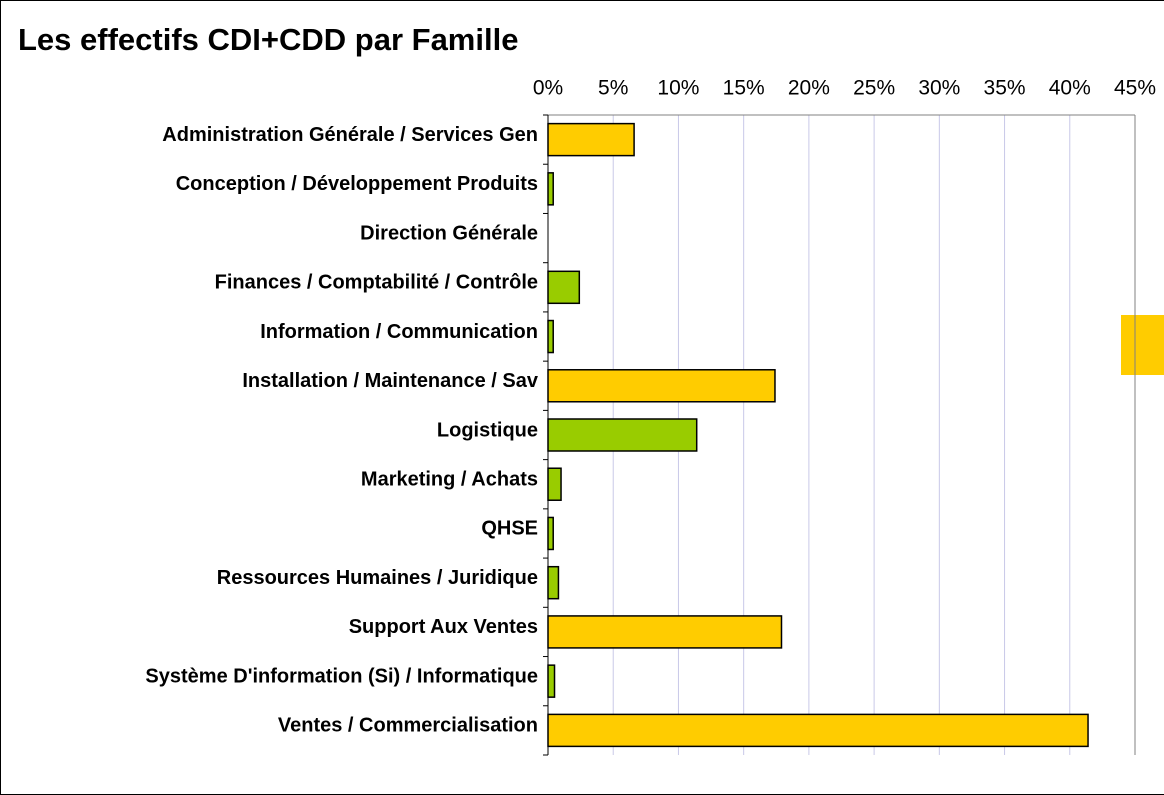 This screenshot has height=795, width=1164. What do you see at coordinates (408, 726) in the screenshot?
I see `y-tick-label: Ventes / Commercialisation` at bounding box center [408, 726].